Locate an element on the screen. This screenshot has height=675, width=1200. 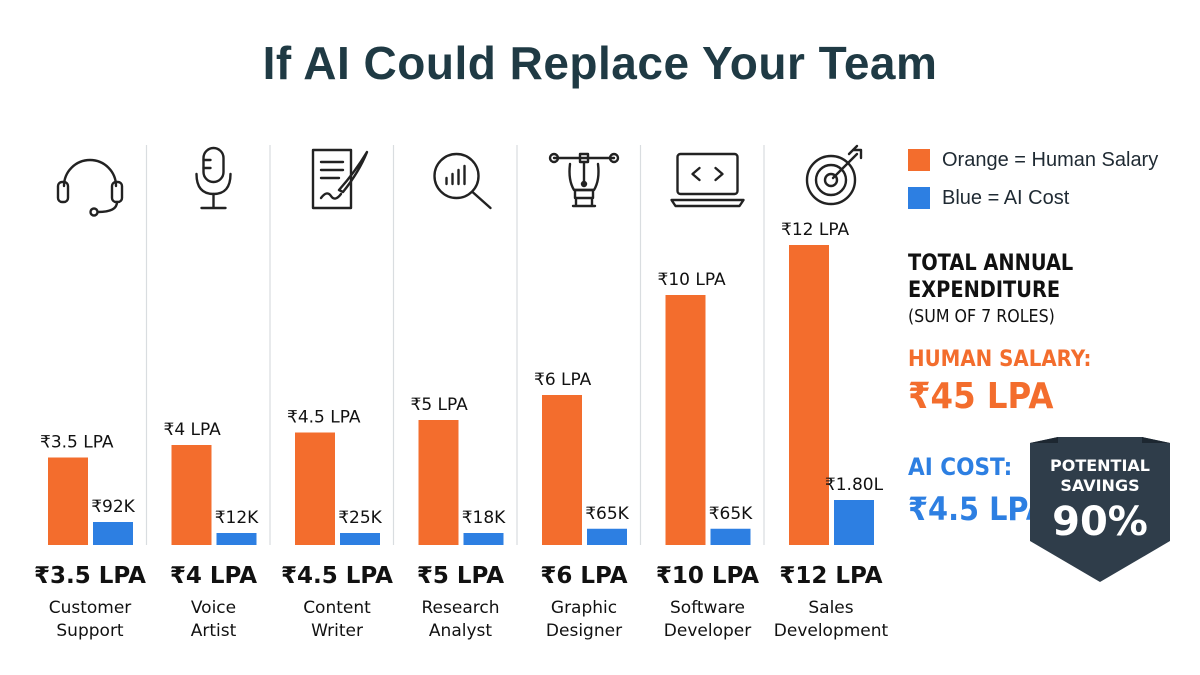
category-salary-label: ₹4 LPA is located at coordinates (213, 576).